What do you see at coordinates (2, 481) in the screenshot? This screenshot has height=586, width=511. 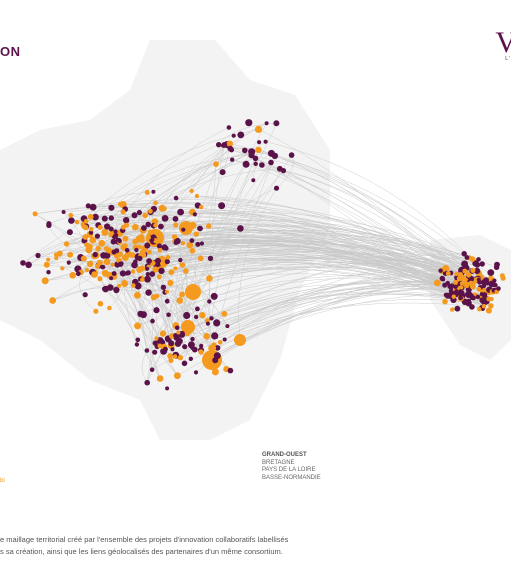 I see `legend-fragment: bi` at bounding box center [2, 481].